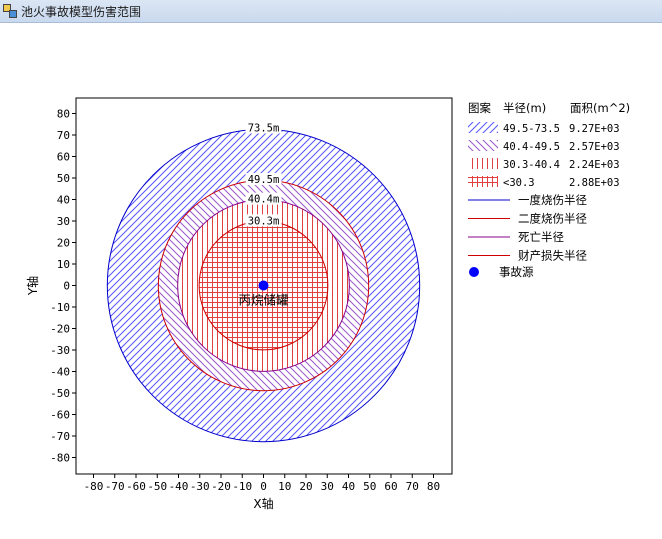 This screenshot has height=539, width=662. What do you see at coordinates (369, 486) in the screenshot?
I see `x-tick-label: 50` at bounding box center [369, 486].